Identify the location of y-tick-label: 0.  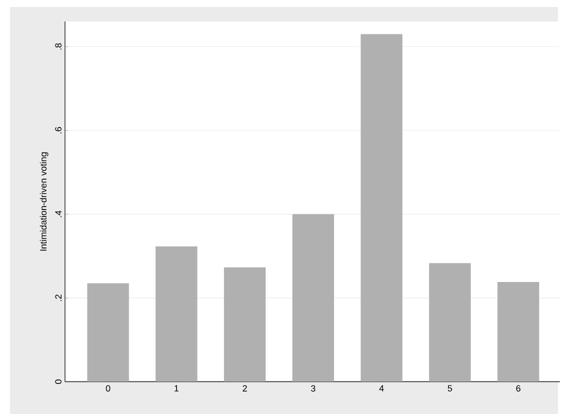
(58, 382).